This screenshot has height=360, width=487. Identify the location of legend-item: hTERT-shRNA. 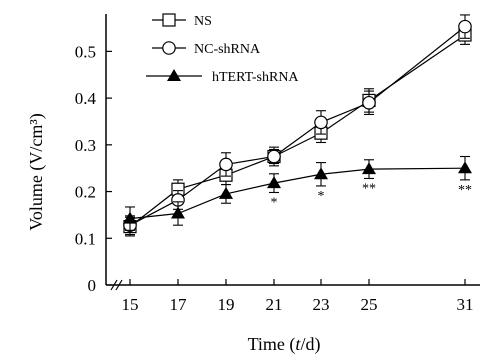
(222, 77).